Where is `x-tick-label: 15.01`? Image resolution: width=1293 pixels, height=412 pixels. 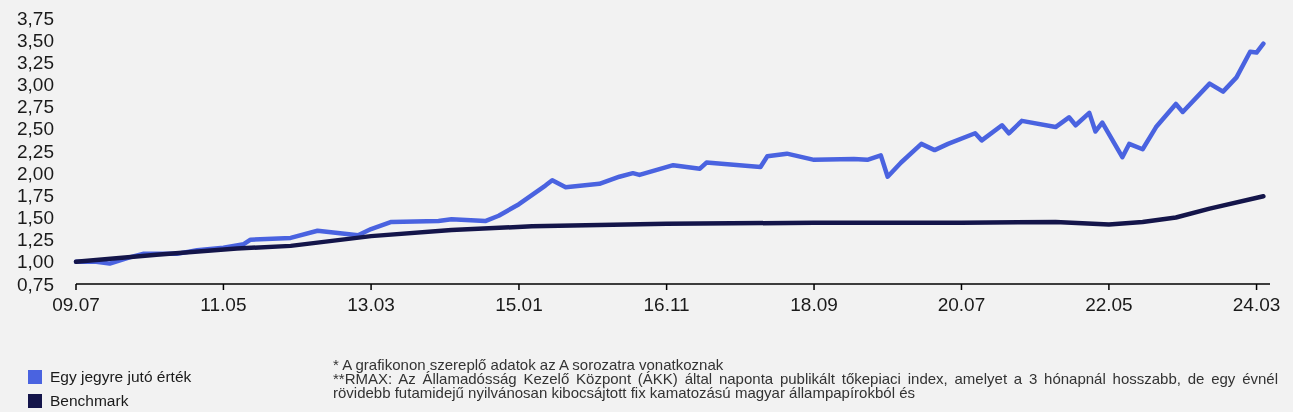
x-tick-label: 15.01 is located at coordinates (519, 304).